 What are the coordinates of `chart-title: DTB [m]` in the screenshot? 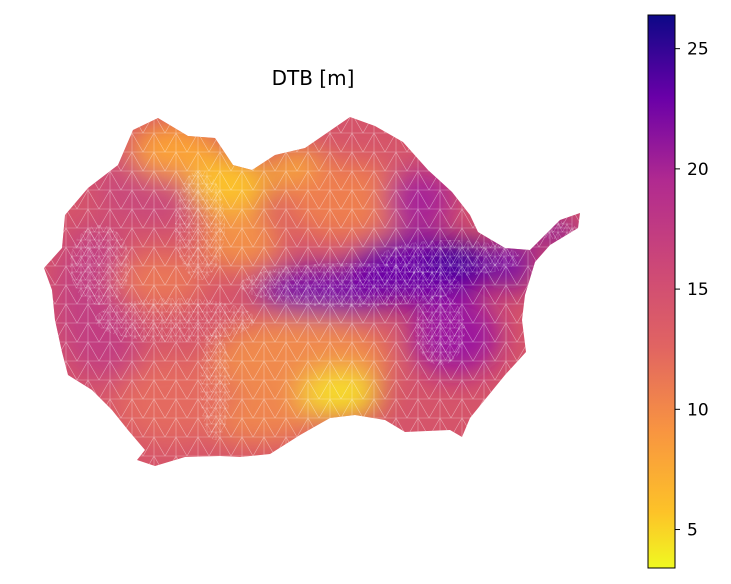 It's located at (313, 78).